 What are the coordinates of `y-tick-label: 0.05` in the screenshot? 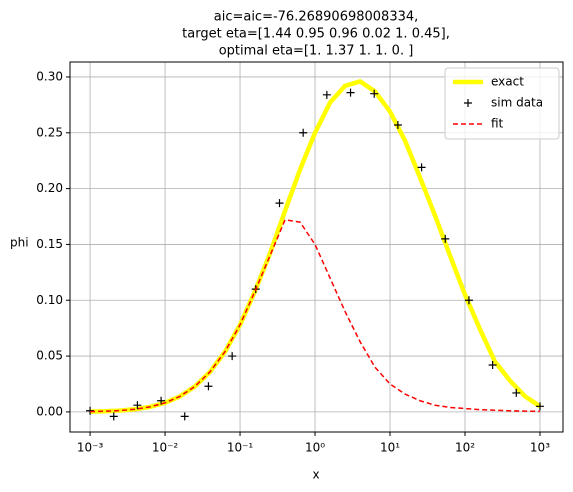 It's located at (49, 356).